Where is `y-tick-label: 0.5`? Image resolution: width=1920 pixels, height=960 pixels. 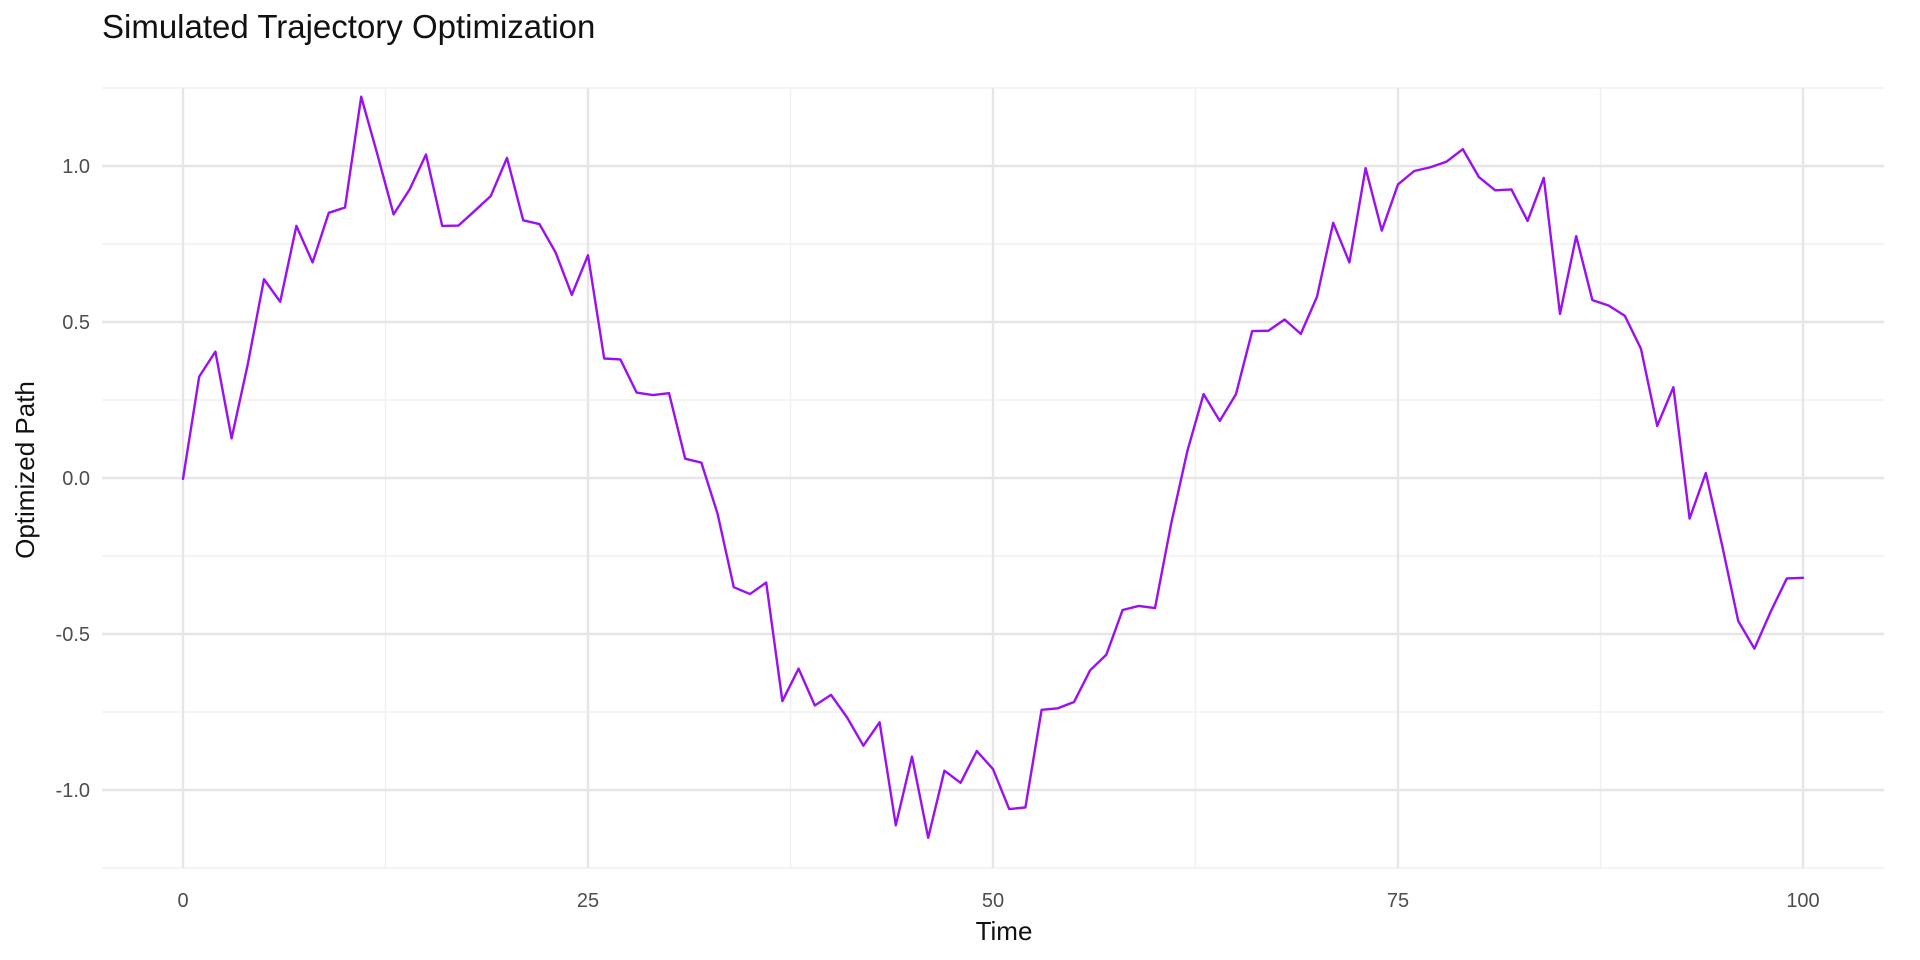 y-tick-label: 0.5 is located at coordinates (76, 323).